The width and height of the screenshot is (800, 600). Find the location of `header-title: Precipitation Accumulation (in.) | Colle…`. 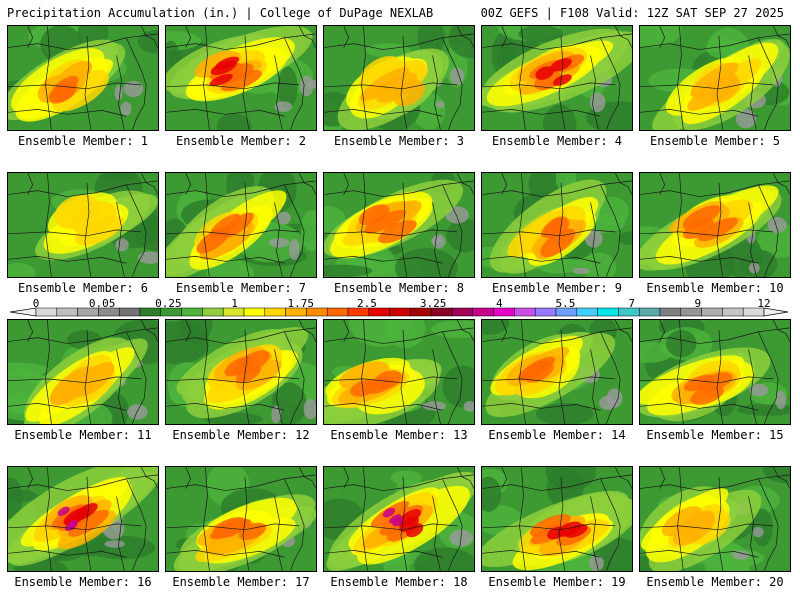

header-title: Precipitation Accumulation (in.) | Colle… is located at coordinates (220, 13).